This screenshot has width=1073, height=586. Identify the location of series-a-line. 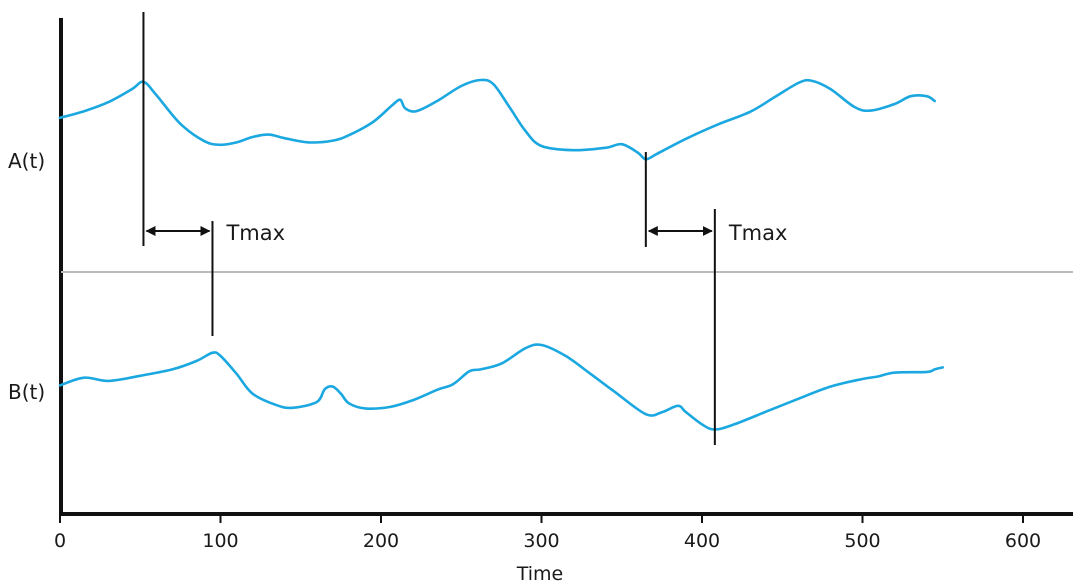
(497, 119).